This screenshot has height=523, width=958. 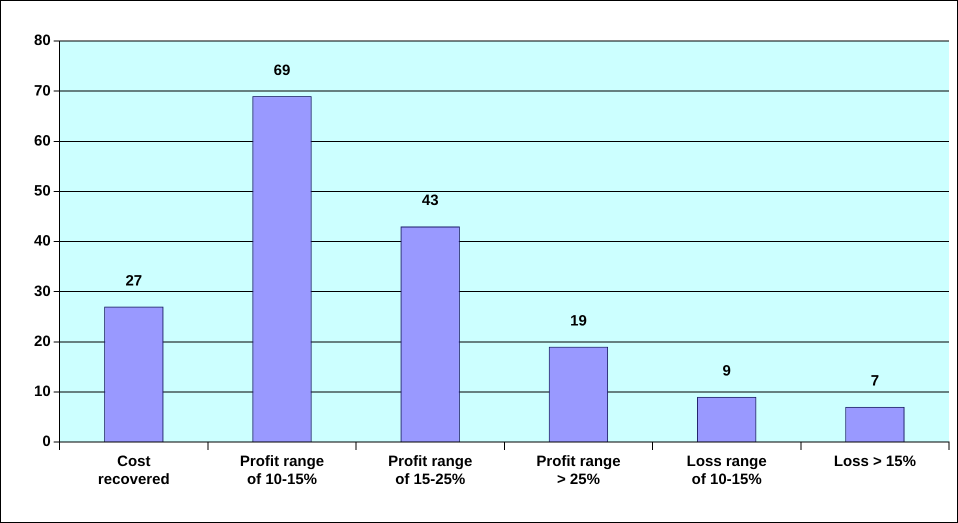 What do you see at coordinates (726, 470) in the screenshot?
I see `x-tick-label: Loss range of 10-15%` at bounding box center [726, 470].